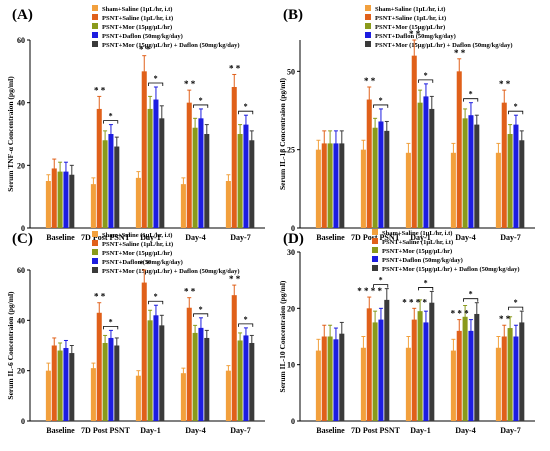  I want to click on y-axis-label: Serum IL-1β Concentraion (pg/ml), so click(282, 133).